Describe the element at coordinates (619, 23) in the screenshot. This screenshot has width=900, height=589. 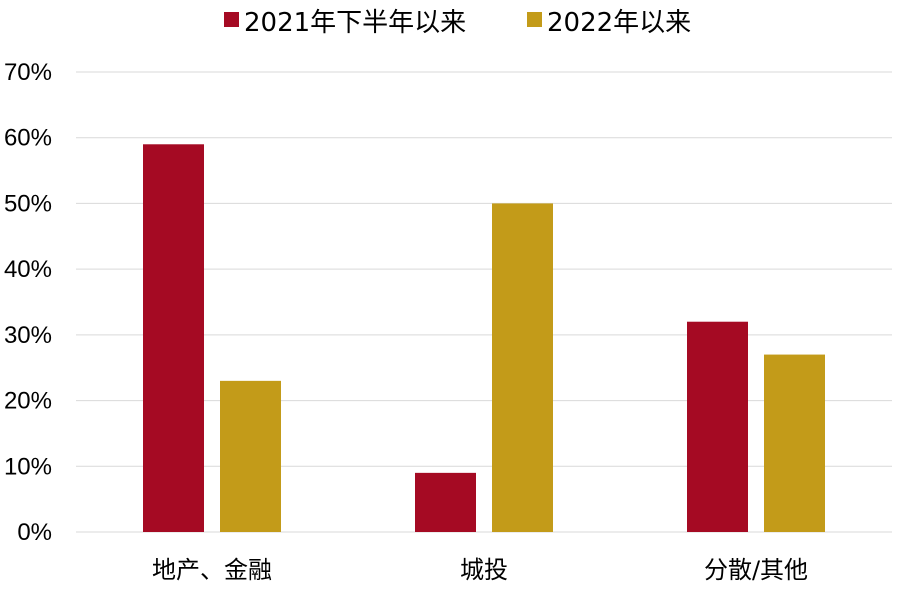
I see `legend-label-series-2: 2022年以来` at that location.